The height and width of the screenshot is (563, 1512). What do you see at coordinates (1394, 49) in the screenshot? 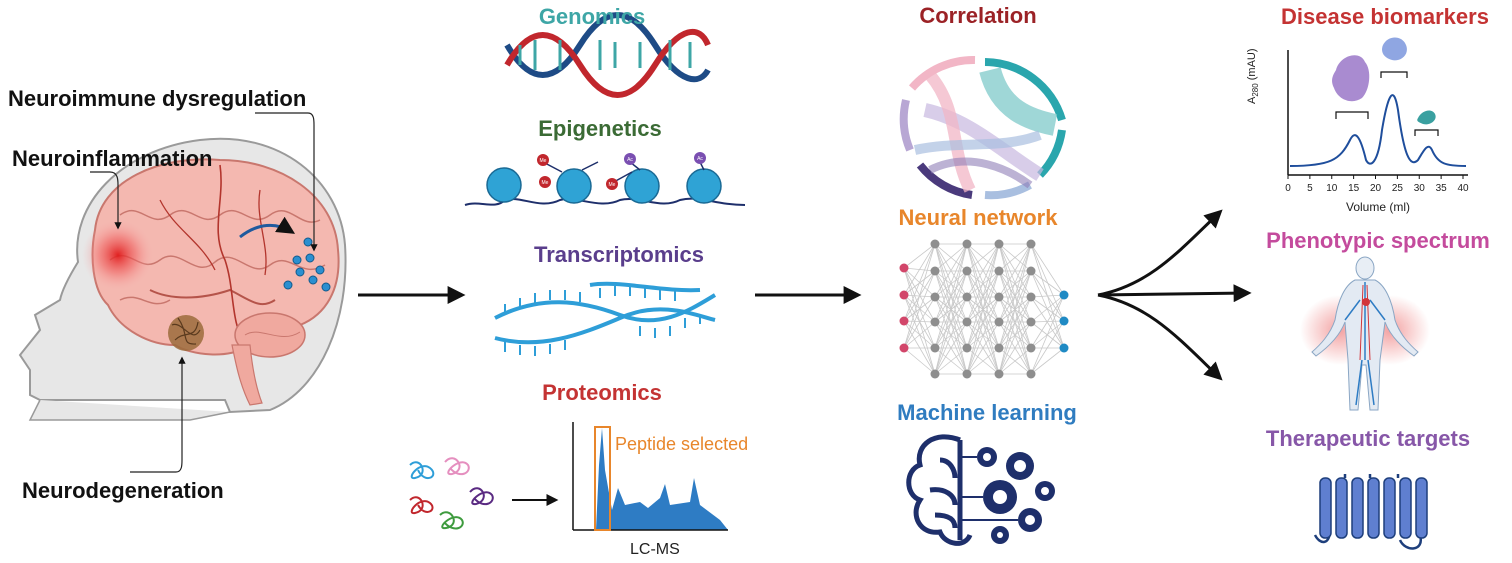
I see `medium-protein-blob` at bounding box center [1394, 49].